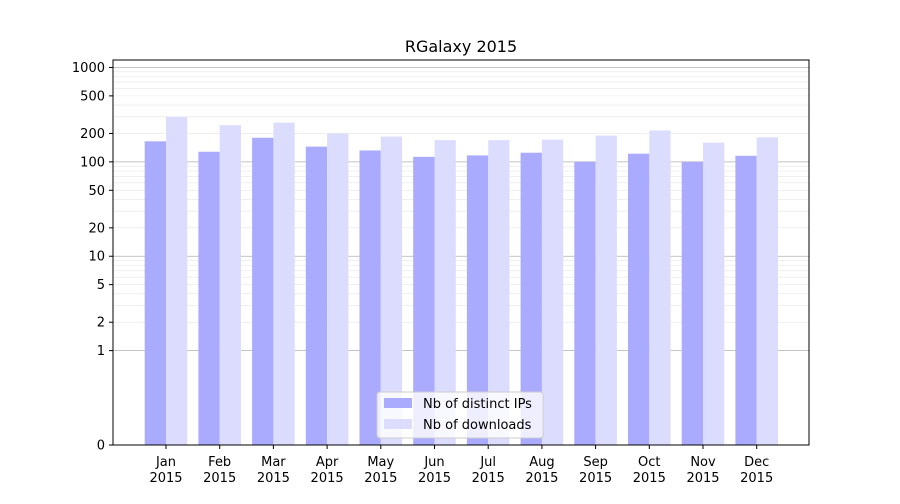 Image resolution: width=900 pixels, height=504 pixels. I want to click on bar-downloads-jan, so click(177, 281).